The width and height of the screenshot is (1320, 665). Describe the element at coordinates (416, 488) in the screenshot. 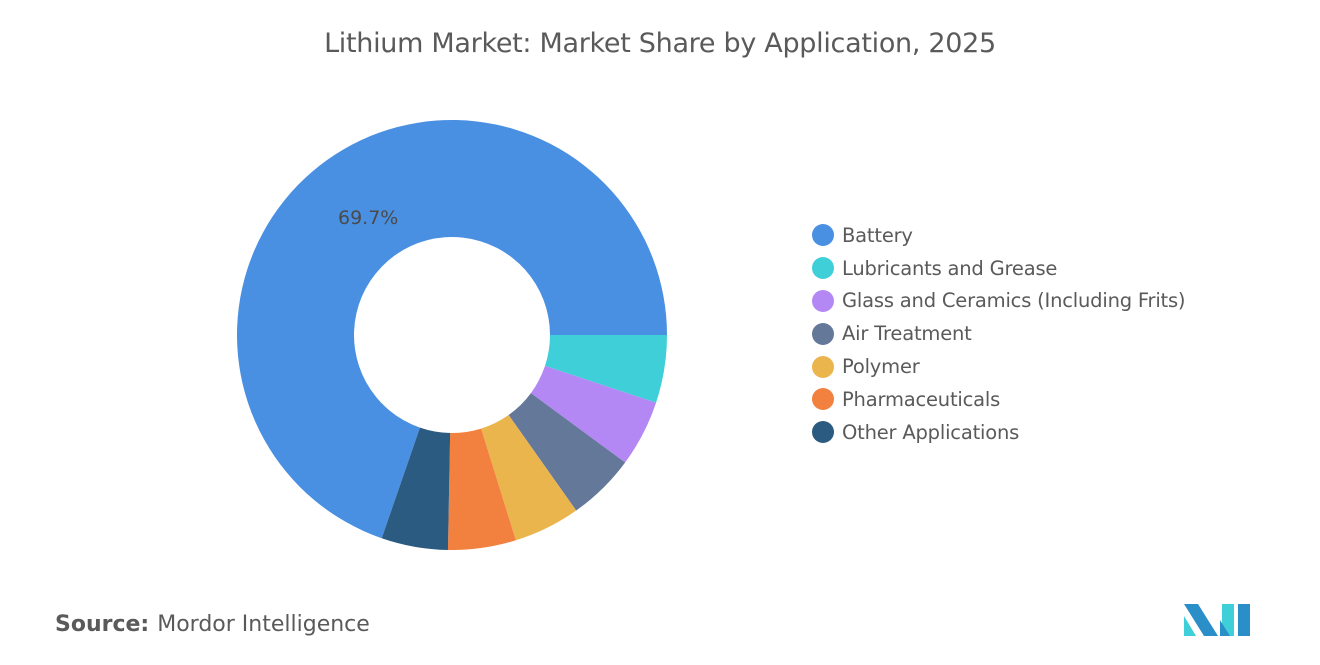

I see `slice-other-applications` at that location.